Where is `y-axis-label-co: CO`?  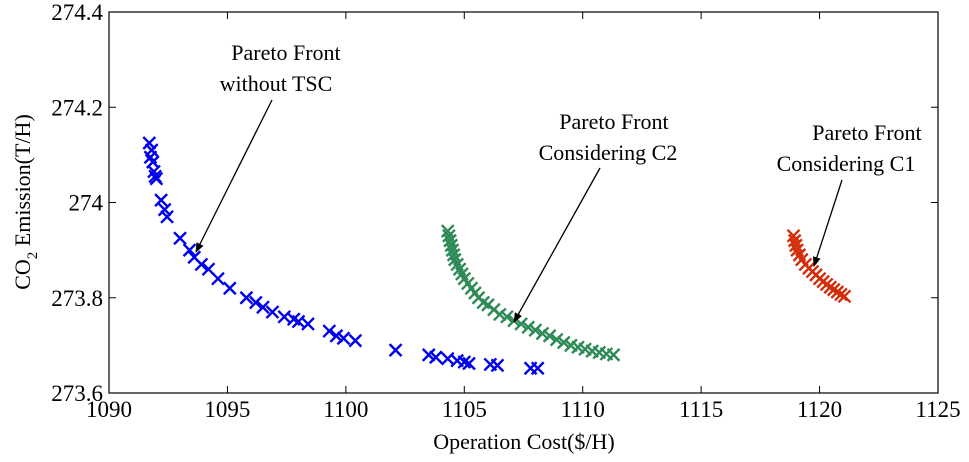
y-axis-label-co: CO is located at coordinates (22, 274).